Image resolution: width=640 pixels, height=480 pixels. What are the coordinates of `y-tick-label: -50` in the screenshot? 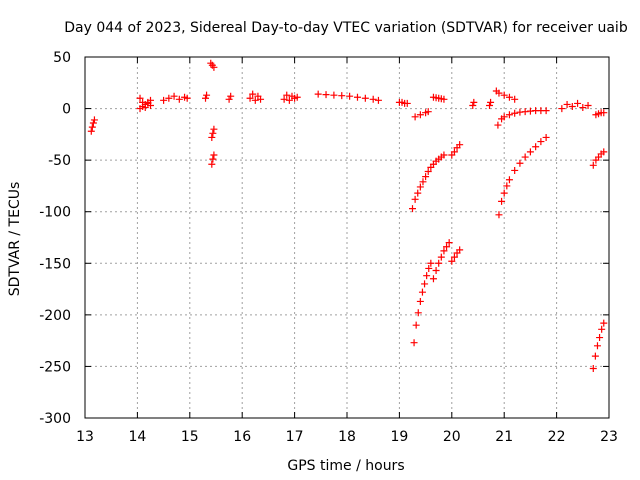 It's located at (59, 161).